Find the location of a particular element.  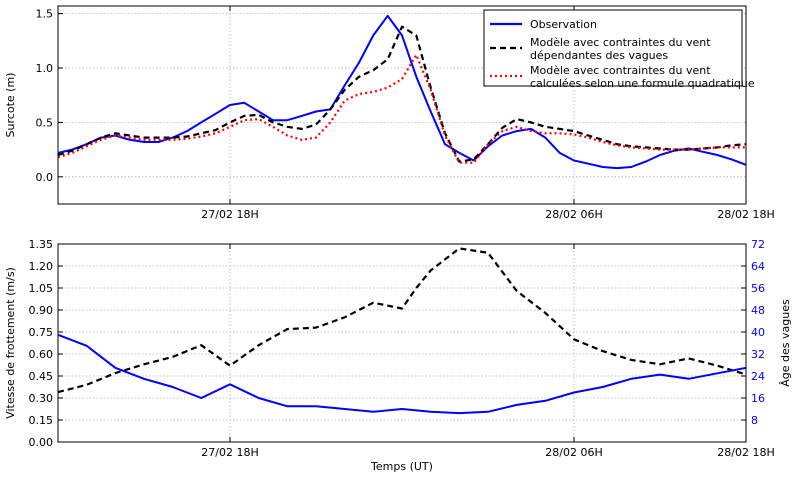

y2-tick-label: 40 is located at coordinates (758, 332).